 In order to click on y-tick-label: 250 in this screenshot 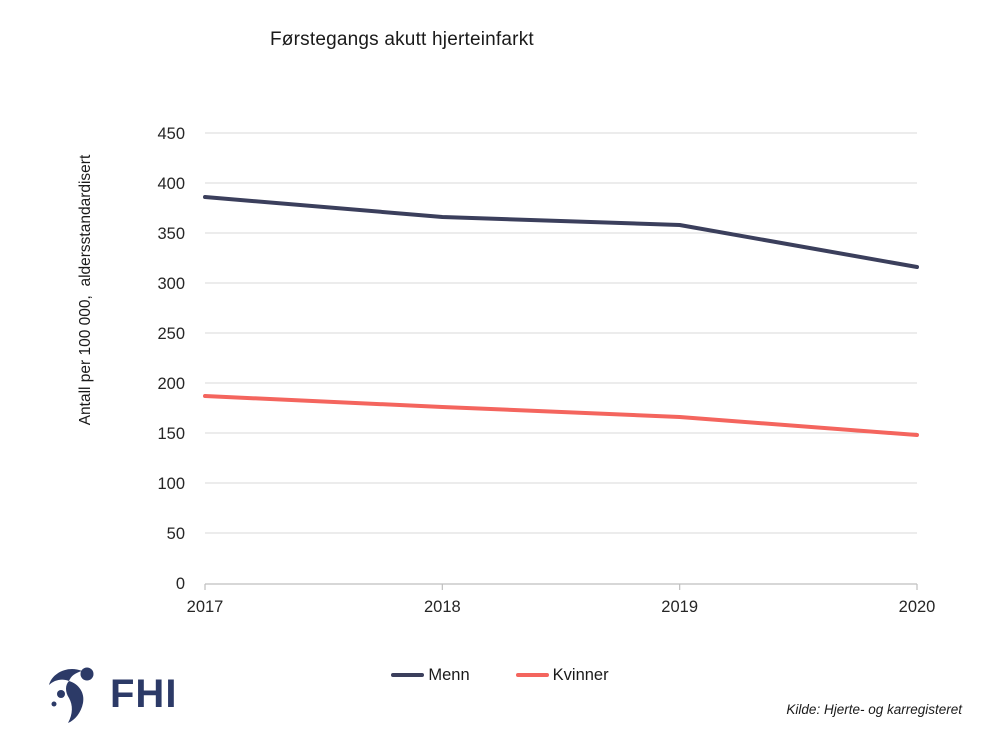, I will do `click(171, 334)`.